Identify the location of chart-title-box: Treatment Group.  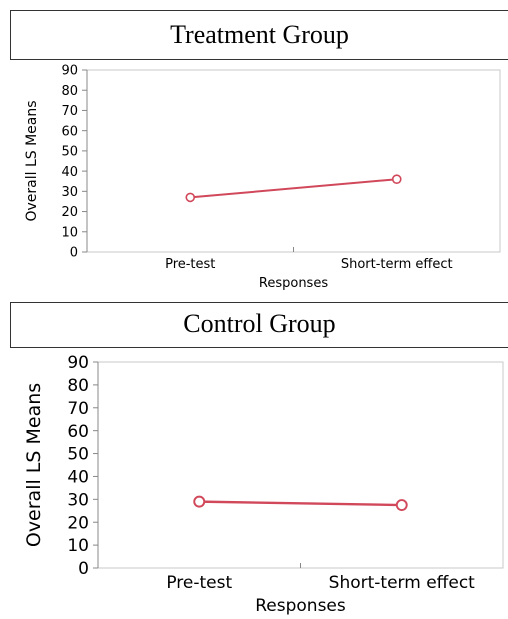
(259, 35).